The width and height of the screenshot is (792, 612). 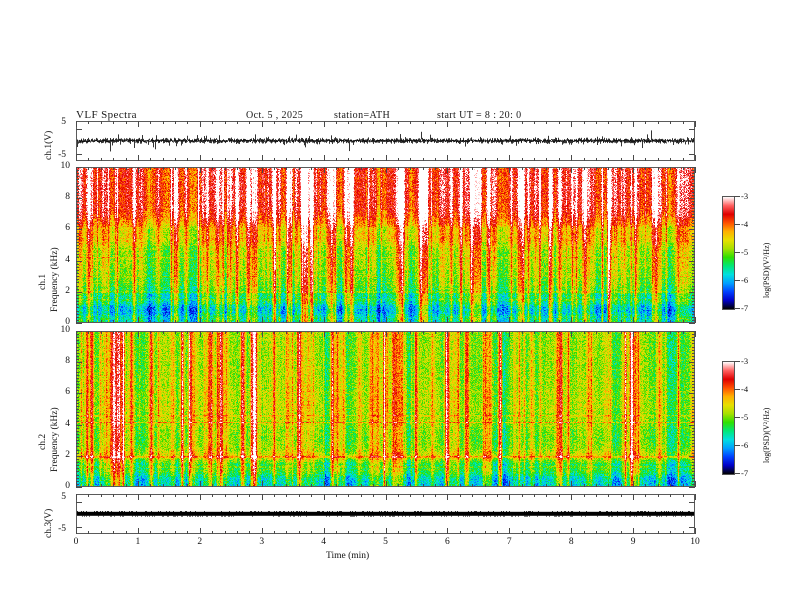 What do you see at coordinates (55, 439) in the screenshot?
I see `ch2-spec-ylabel-freq: Frequency (kHz)` at bounding box center [55, 439].